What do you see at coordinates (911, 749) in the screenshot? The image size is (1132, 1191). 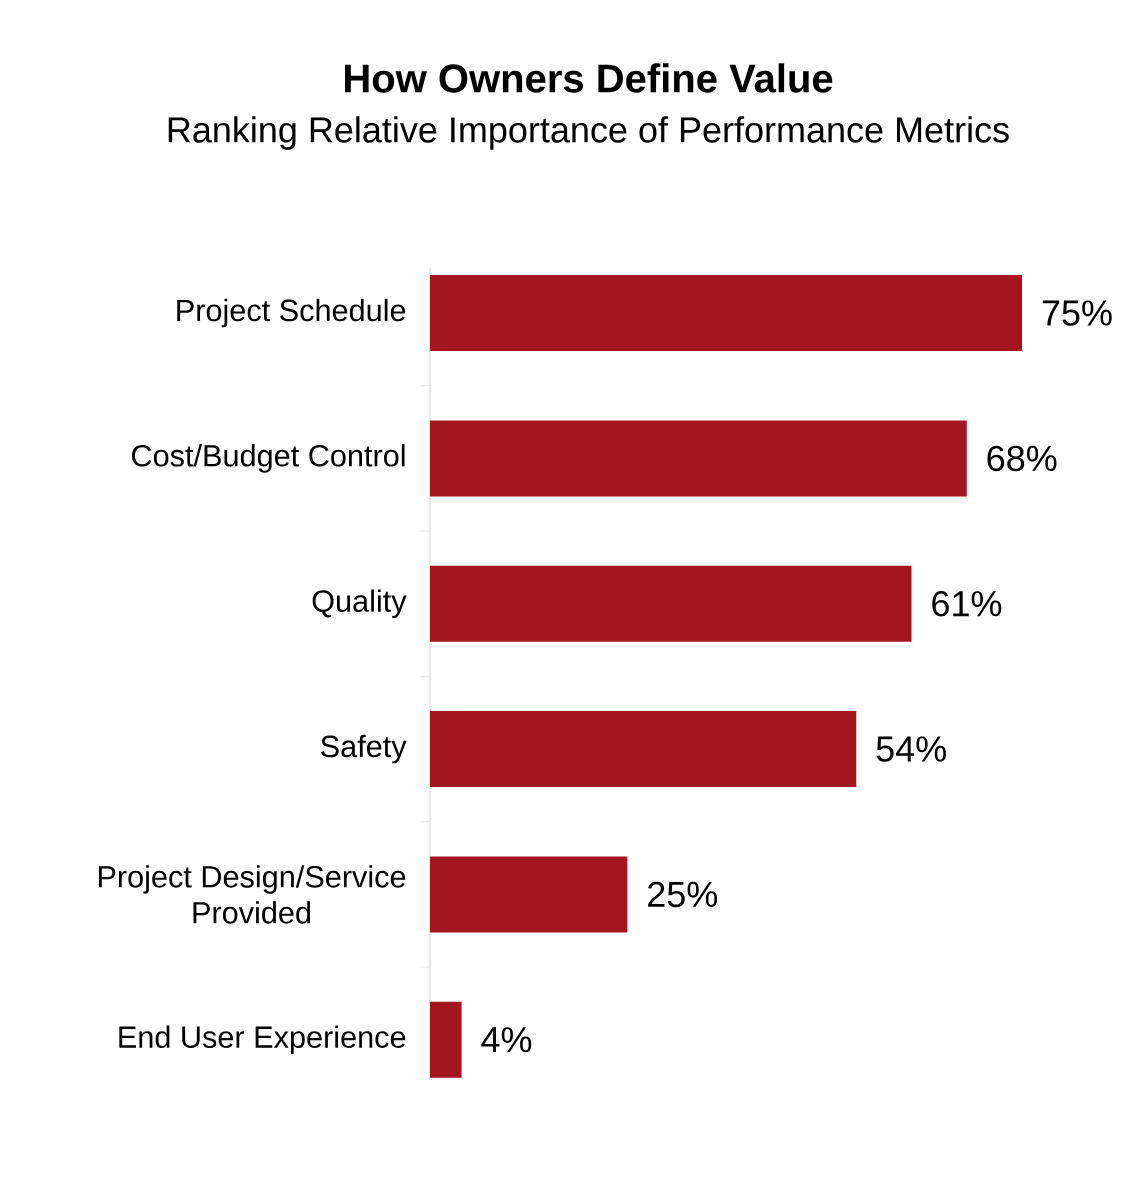 I see `data-label: 54%` at bounding box center [911, 749].